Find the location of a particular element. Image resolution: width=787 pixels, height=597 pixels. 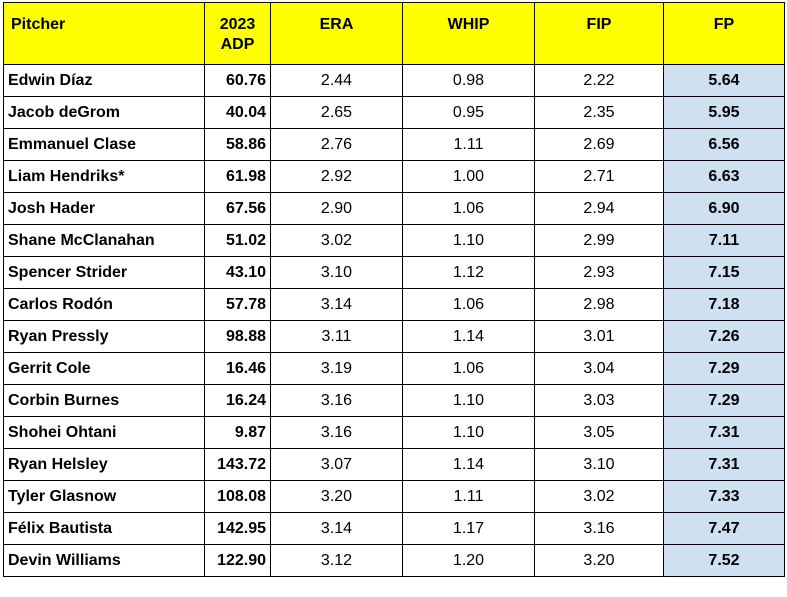

cell-adp: 143.72 is located at coordinates (237, 464).